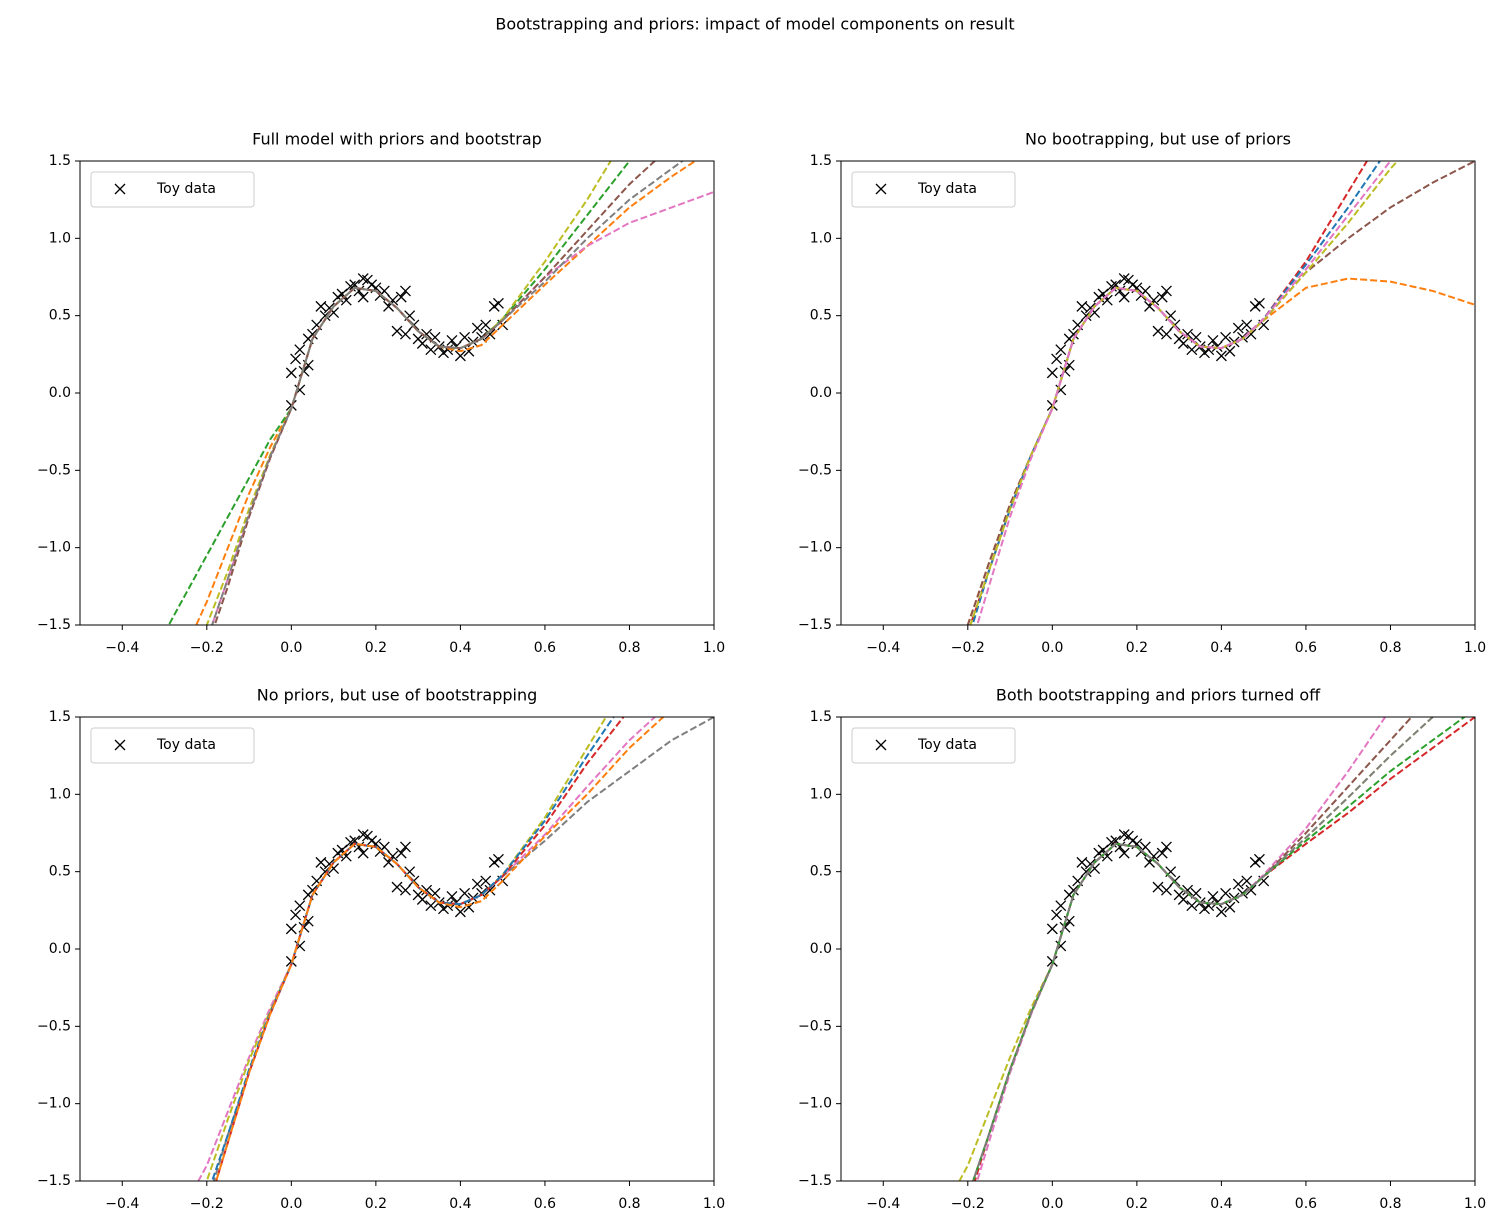 The height and width of the screenshot is (1230, 1506). What do you see at coordinates (1158, 695) in the screenshot?
I see `subplot-title: Both bootstrapping and priors turned off` at bounding box center [1158, 695].